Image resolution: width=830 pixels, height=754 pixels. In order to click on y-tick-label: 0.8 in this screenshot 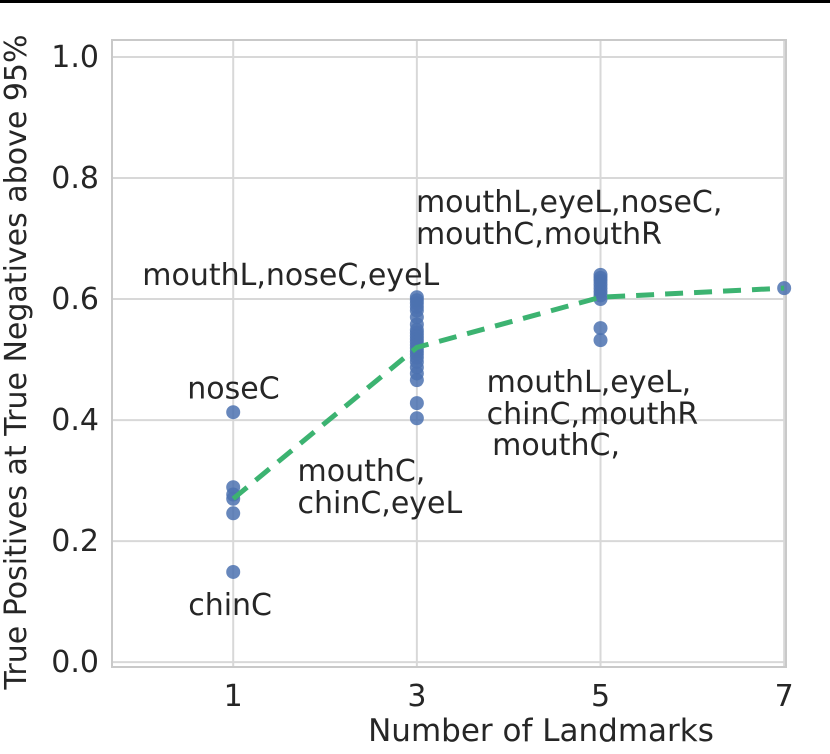, I will do `click(75, 178)`.